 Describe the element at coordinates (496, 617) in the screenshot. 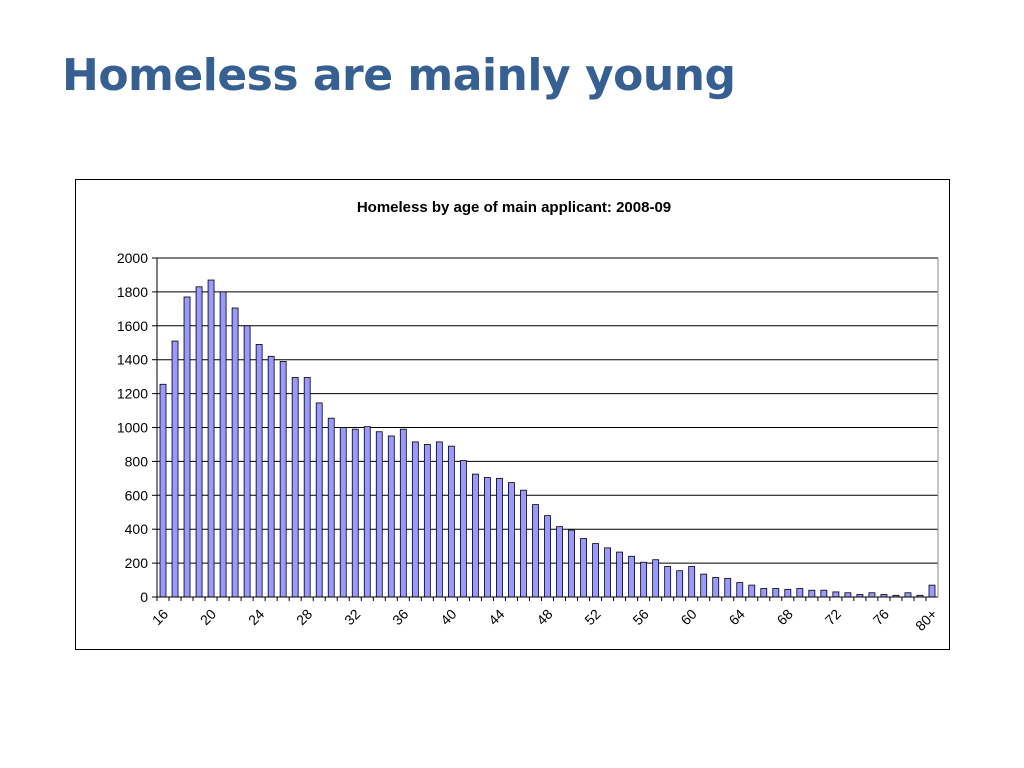

I see `x-tick-label: 44` at that location.